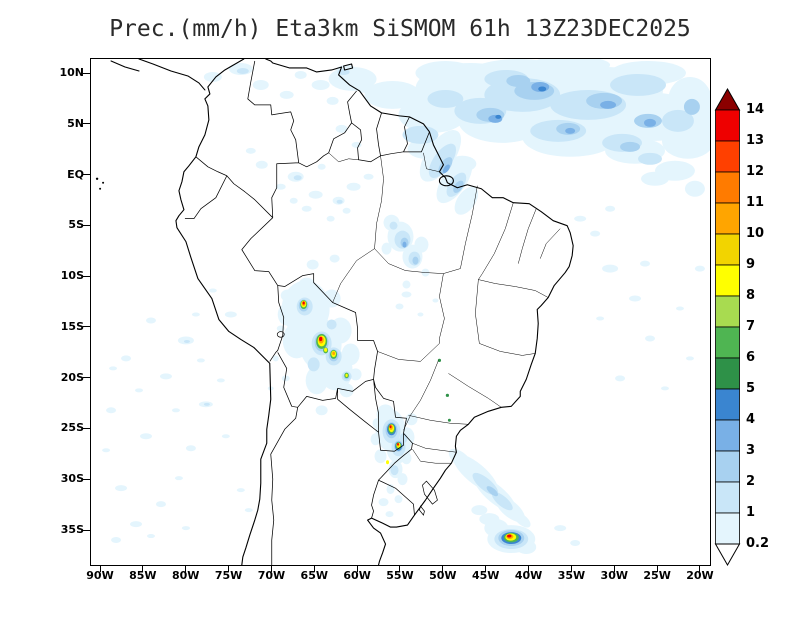  I want to click on colorbar, so click(727, 327).